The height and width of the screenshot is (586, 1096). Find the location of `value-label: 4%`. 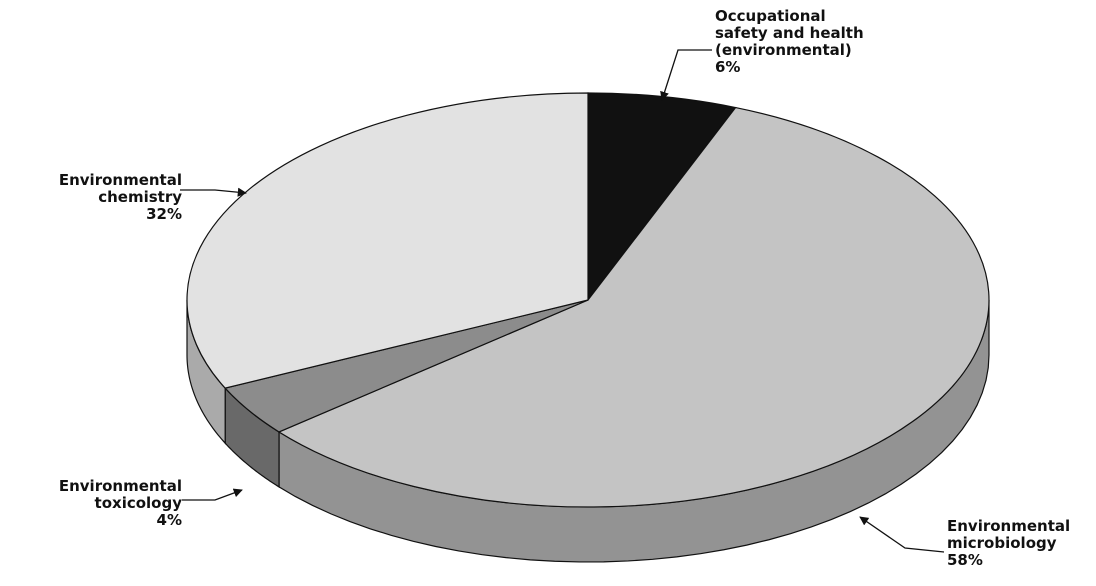

value-label: 4% is located at coordinates (169, 520).